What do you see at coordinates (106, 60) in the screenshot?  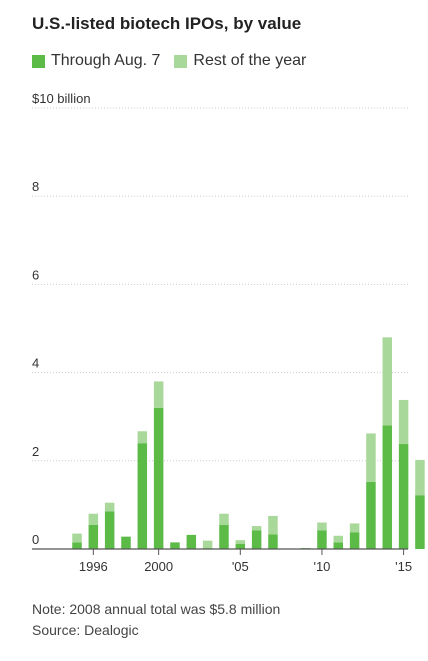 I see `legend-label-through: Through Aug. 7` at bounding box center [106, 60].